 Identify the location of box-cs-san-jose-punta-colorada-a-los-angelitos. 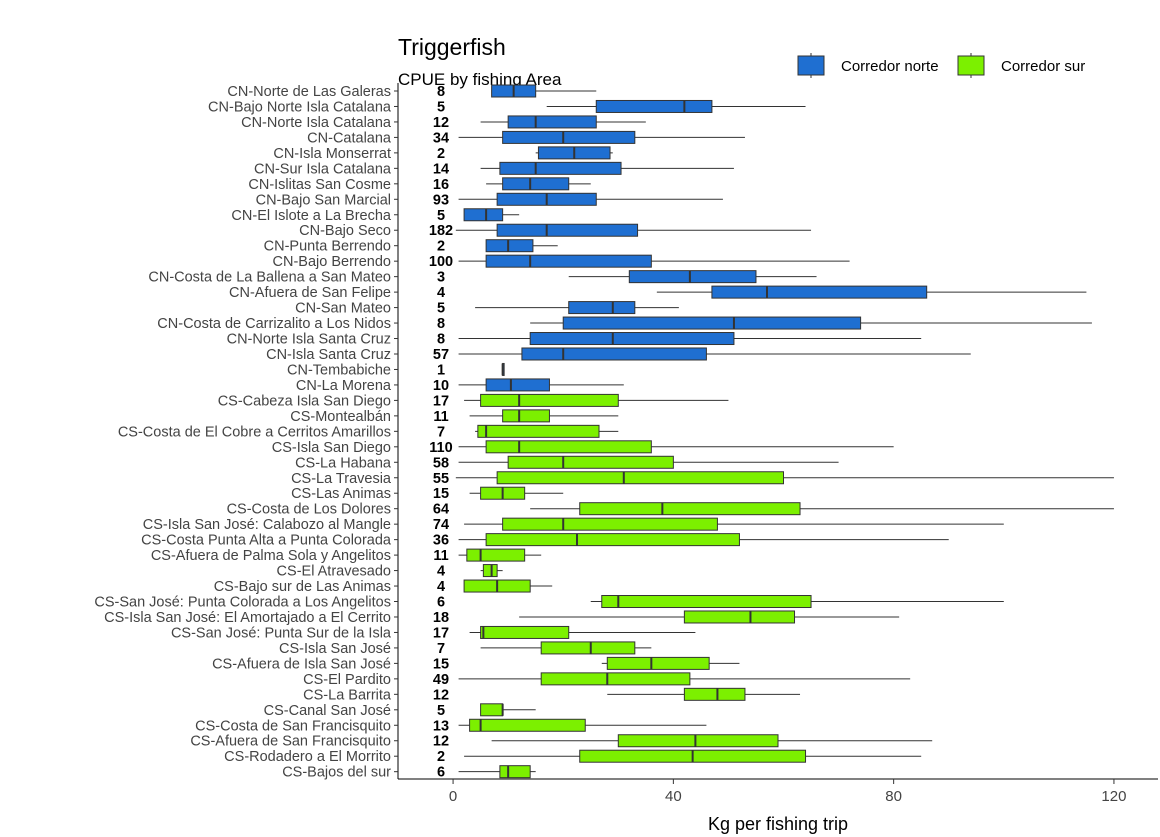
(706, 602).